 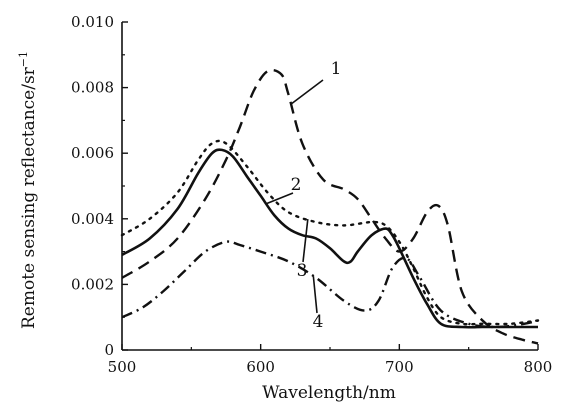 What do you see at coordinates (399, 367) in the screenshot?
I see `x-tick-label: 700` at bounding box center [399, 367].